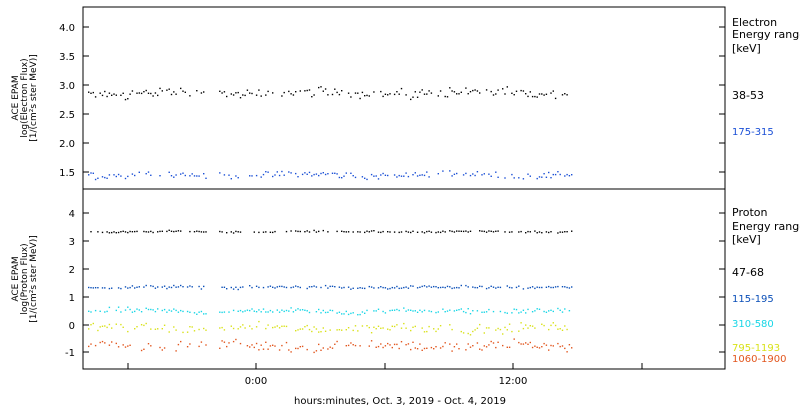 Image resolution: width=800 pixels, height=410 pixels. What do you see at coordinates (759, 359) in the screenshot?
I see `legend-entry: 1060-1900` at bounding box center [759, 359].